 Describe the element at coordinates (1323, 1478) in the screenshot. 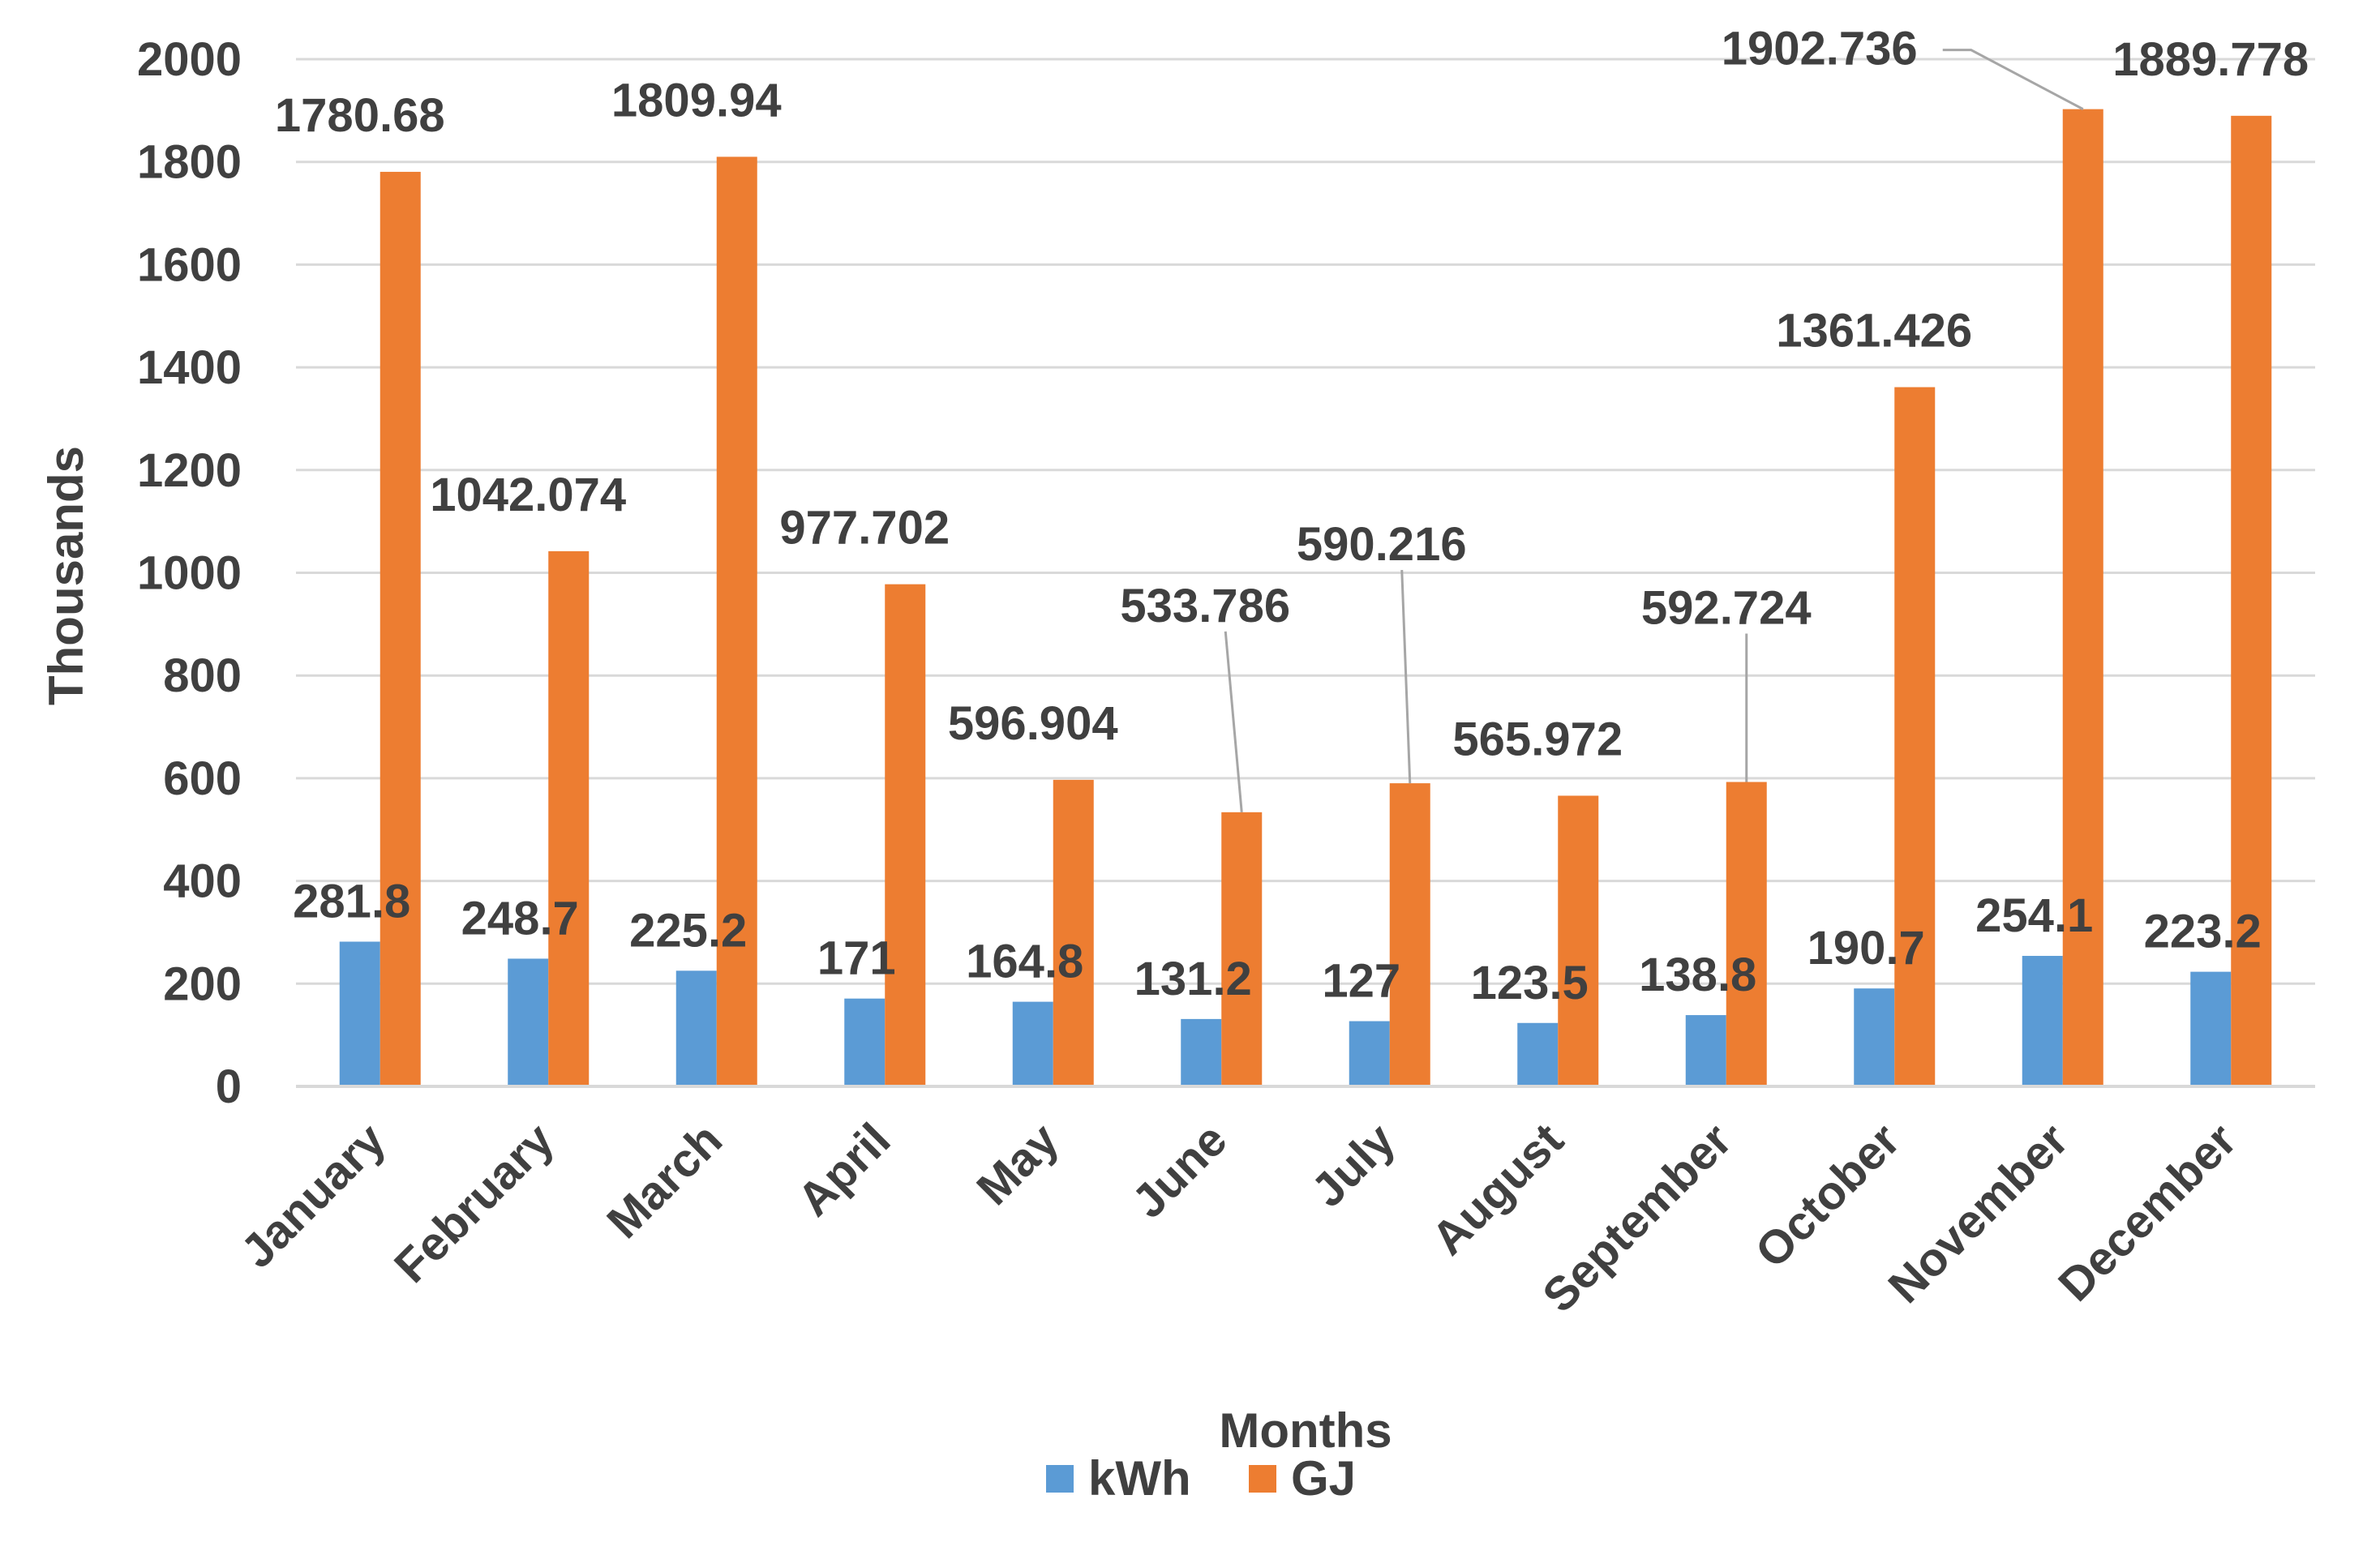

I see `legend-label: GJ` at that location.